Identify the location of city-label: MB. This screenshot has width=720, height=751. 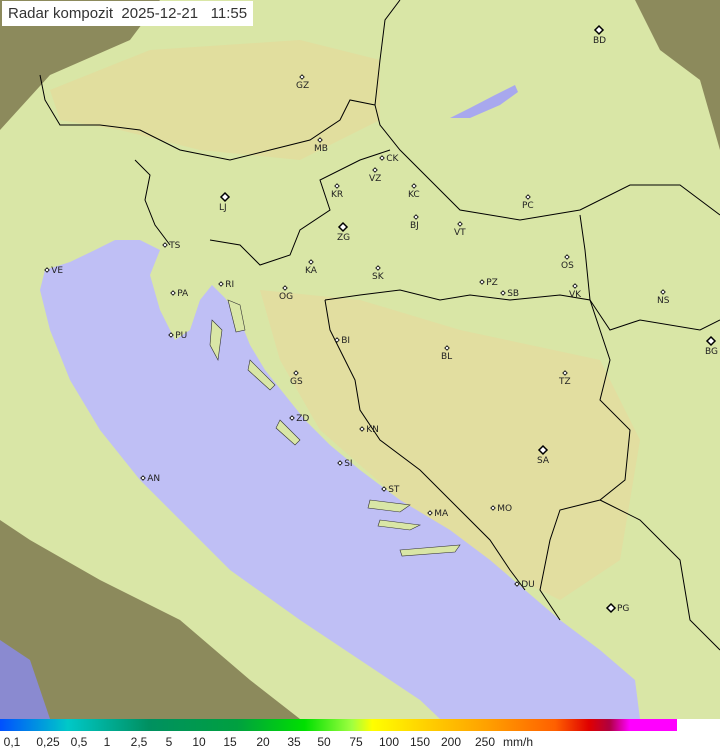
(321, 149).